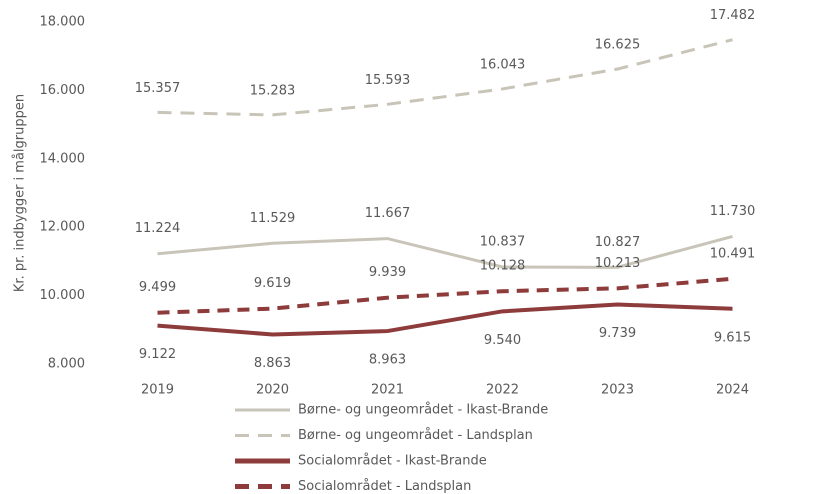  I want to click on x-tick-label: 2024, so click(732, 390).